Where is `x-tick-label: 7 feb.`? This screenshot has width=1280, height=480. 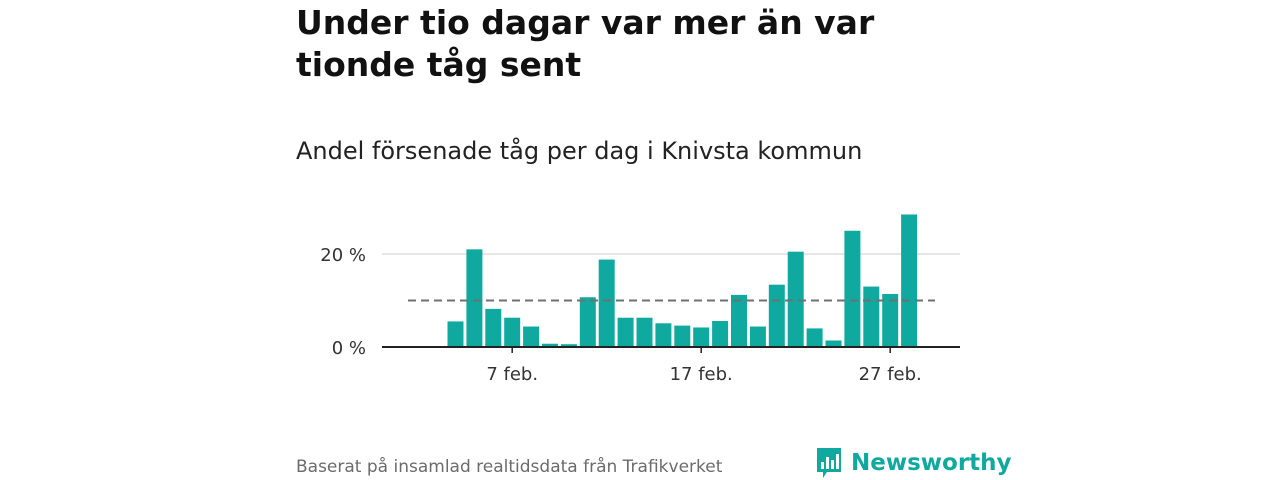
x-tick-label: 7 feb. is located at coordinates (512, 374).